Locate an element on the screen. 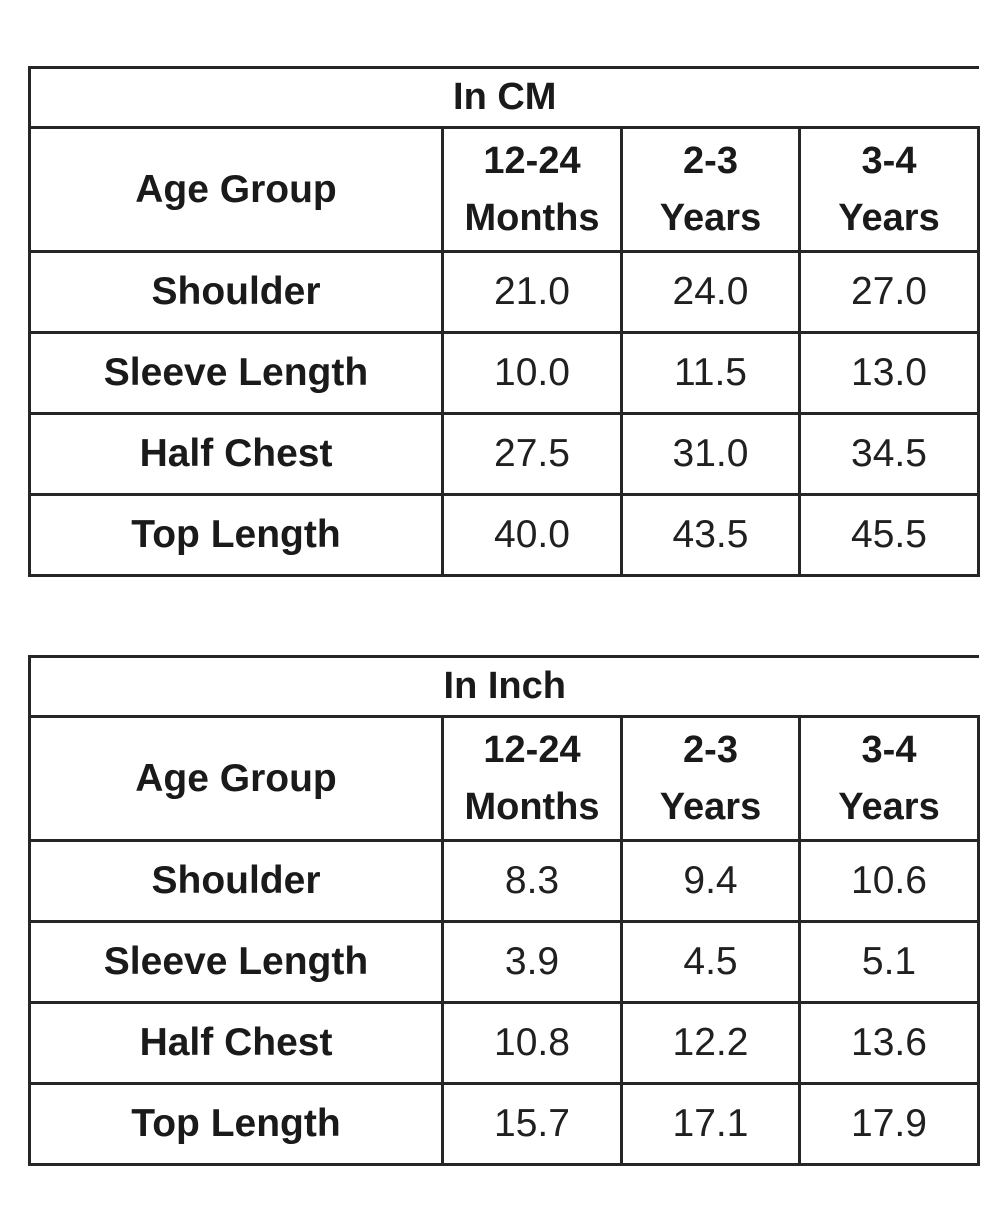 The image size is (1000, 1212). cell-value: 27.0 is located at coordinates (889, 292).